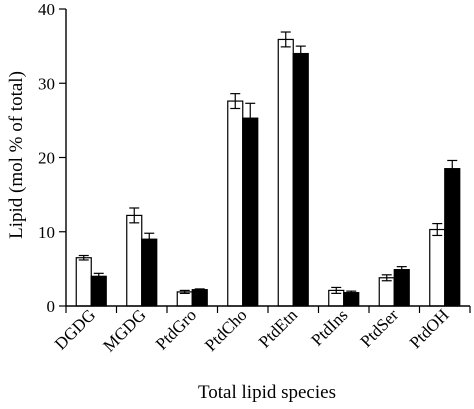 Image resolution: width=474 pixels, height=409 pixels. Describe the element at coordinates (267, 392) in the screenshot. I see `x-axis-title: Total lipid species` at that location.